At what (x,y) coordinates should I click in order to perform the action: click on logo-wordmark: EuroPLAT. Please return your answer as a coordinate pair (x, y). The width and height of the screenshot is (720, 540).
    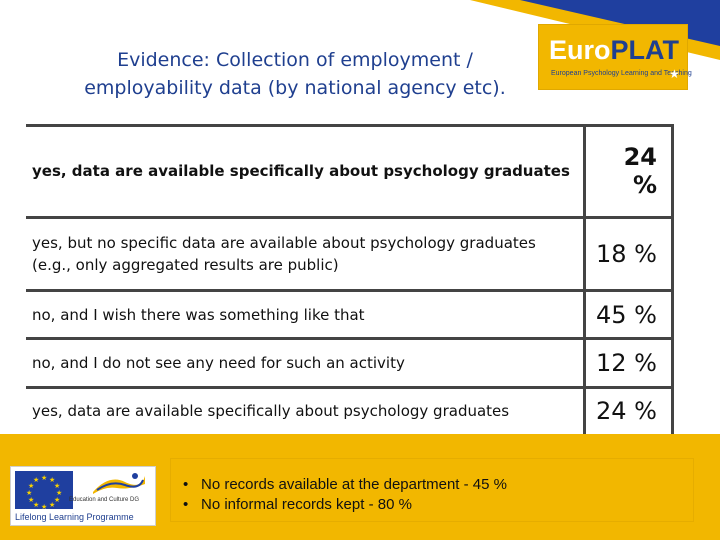
    Looking at the image, I should click on (614, 50).